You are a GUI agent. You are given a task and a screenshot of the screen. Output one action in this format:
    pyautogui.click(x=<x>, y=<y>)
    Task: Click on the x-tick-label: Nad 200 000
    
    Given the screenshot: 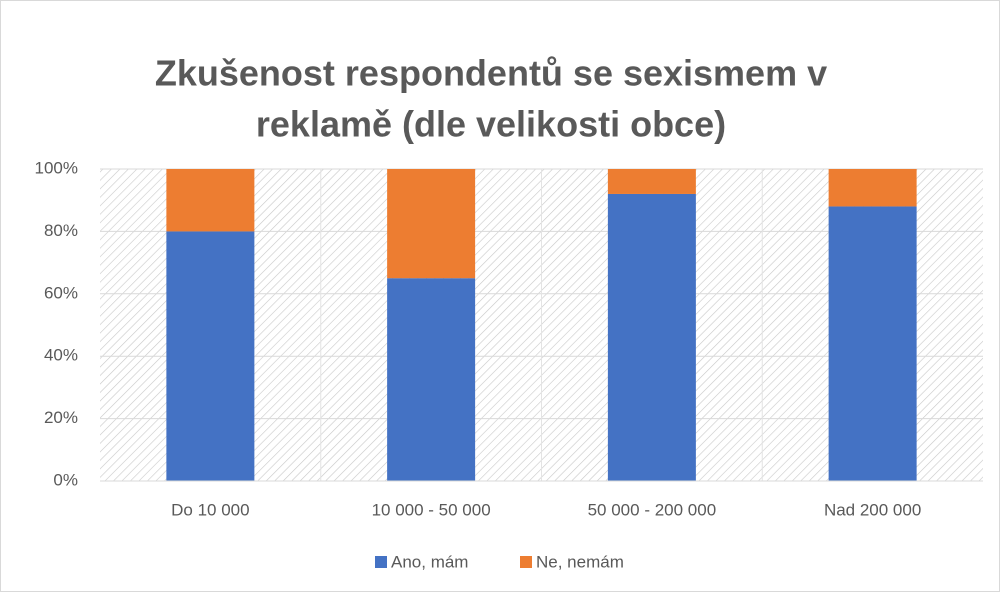 What is the action you would take?
    pyautogui.click(x=872, y=509)
    